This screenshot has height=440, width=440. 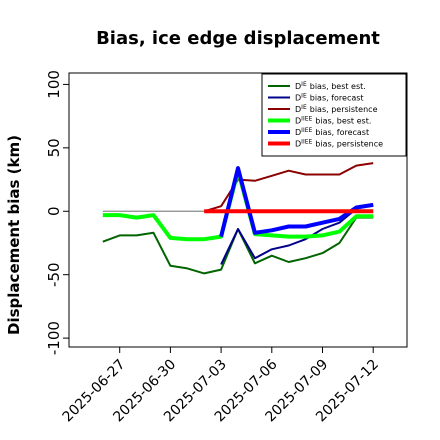 I want to click on y-tick-label: 50, so click(x=54, y=147).